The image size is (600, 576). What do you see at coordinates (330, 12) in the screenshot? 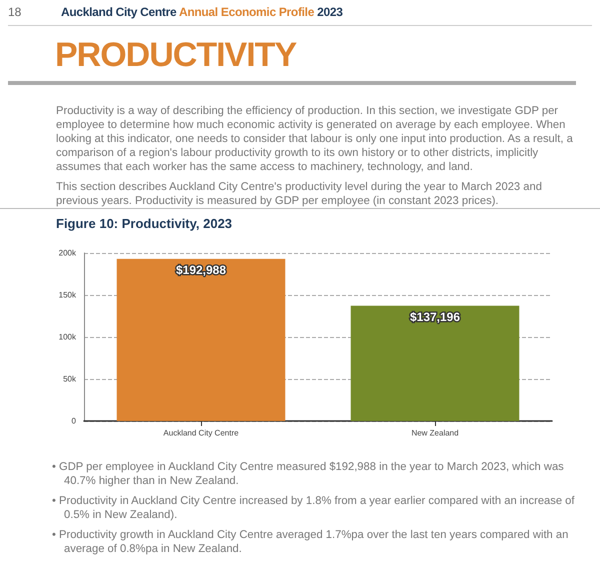
I see `text: 2023` at bounding box center [330, 12].